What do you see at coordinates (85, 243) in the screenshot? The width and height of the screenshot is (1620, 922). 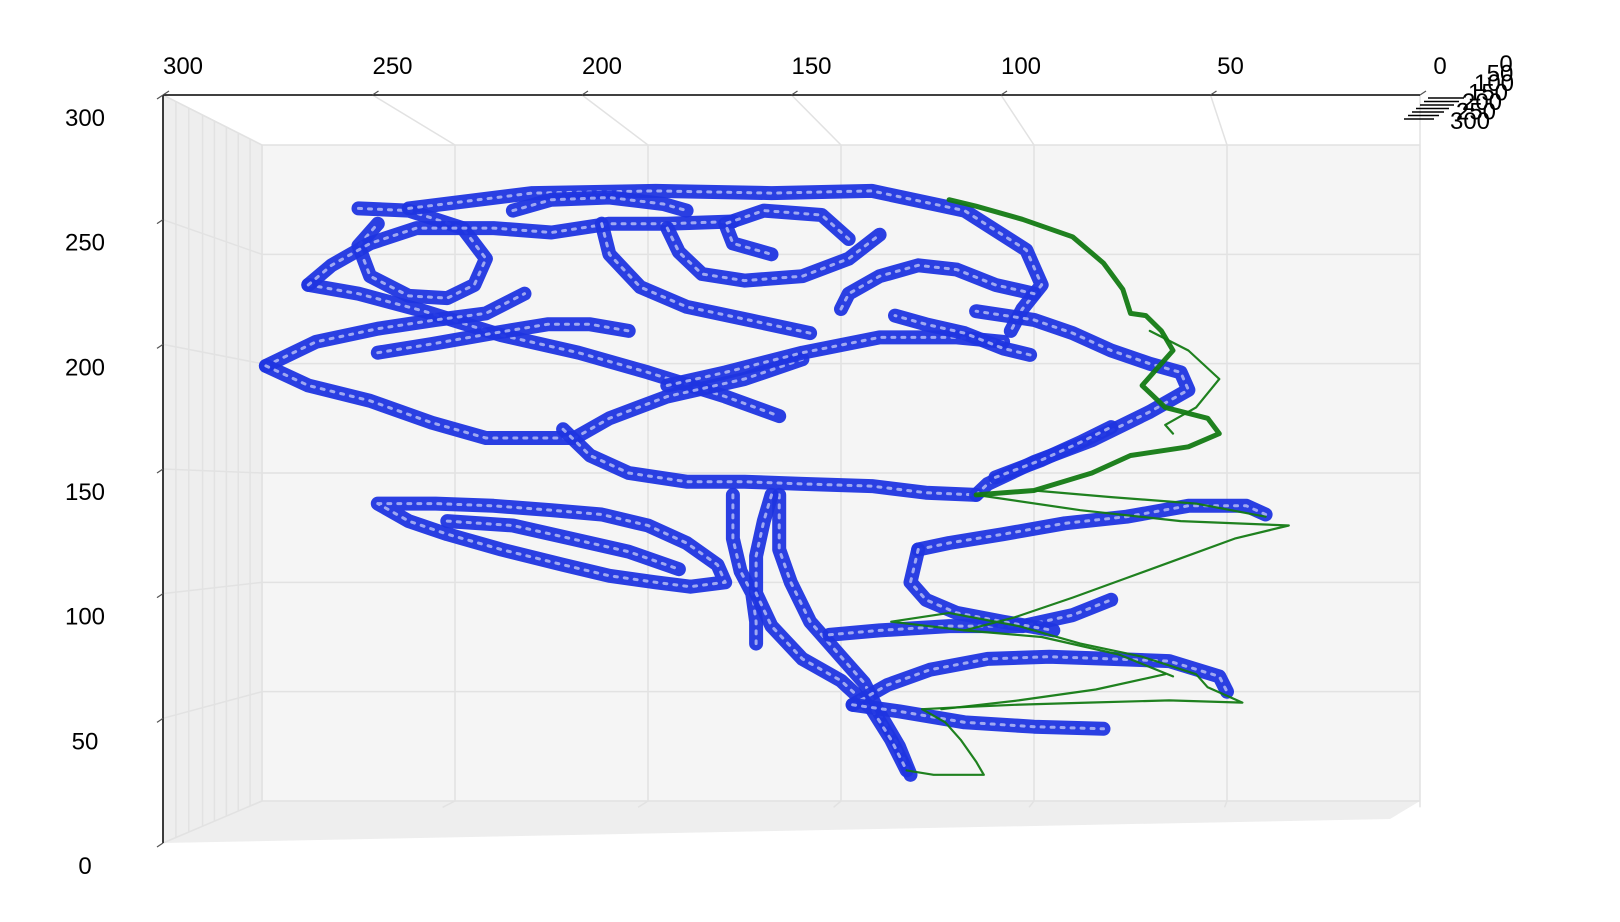 I see `y-tick-label: 250` at bounding box center [85, 243].